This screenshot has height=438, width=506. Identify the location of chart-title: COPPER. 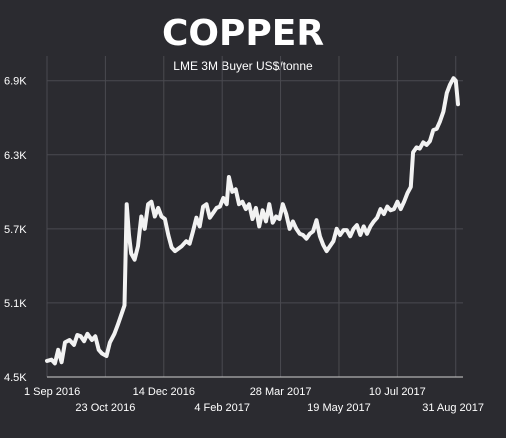
(243, 33).